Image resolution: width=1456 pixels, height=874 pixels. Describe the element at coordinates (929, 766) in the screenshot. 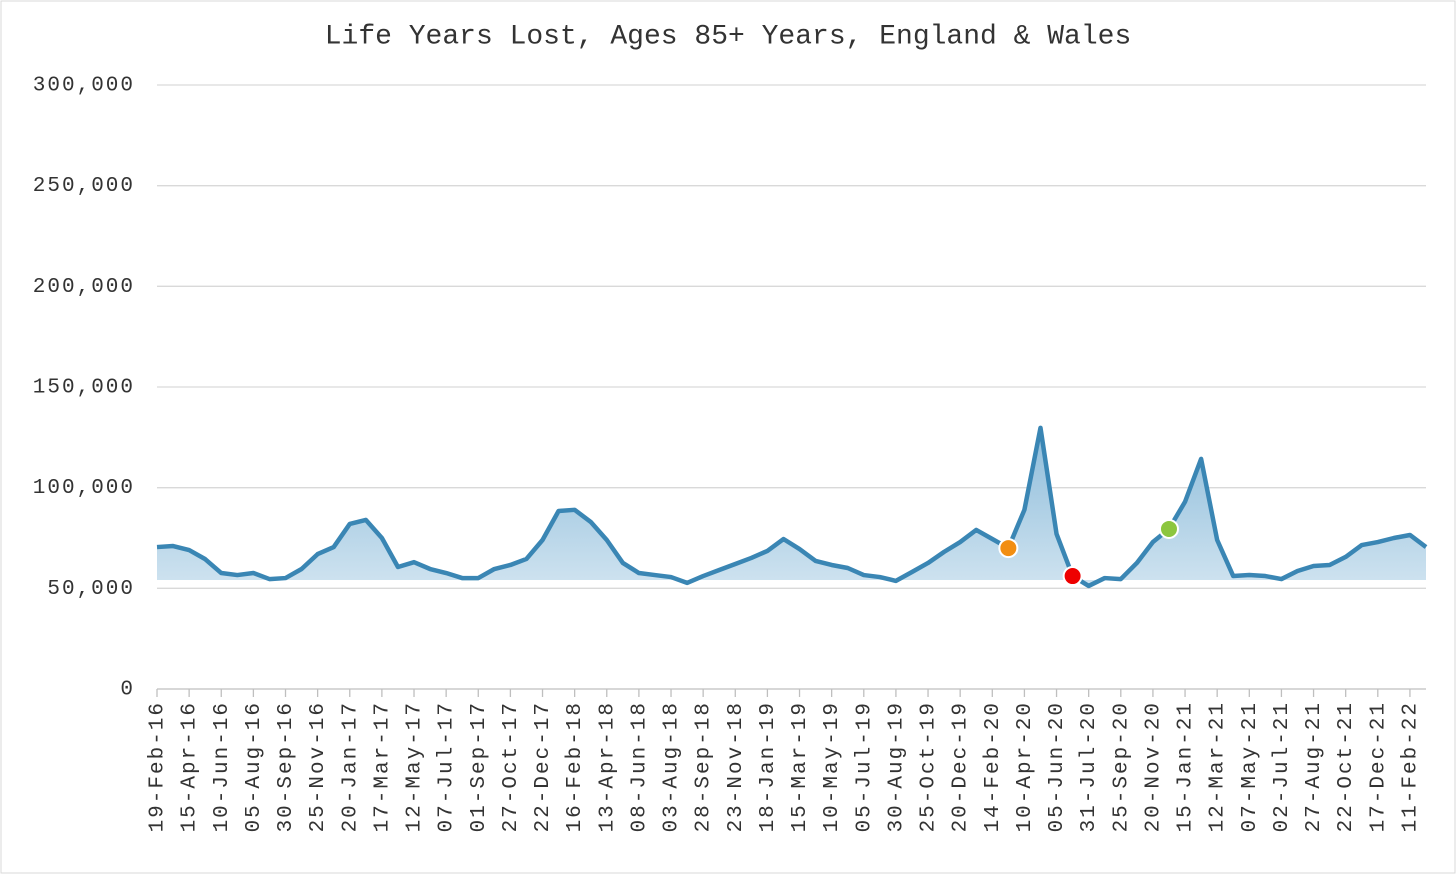

I see `x-tick-label: 25-Oct-19` at that location.